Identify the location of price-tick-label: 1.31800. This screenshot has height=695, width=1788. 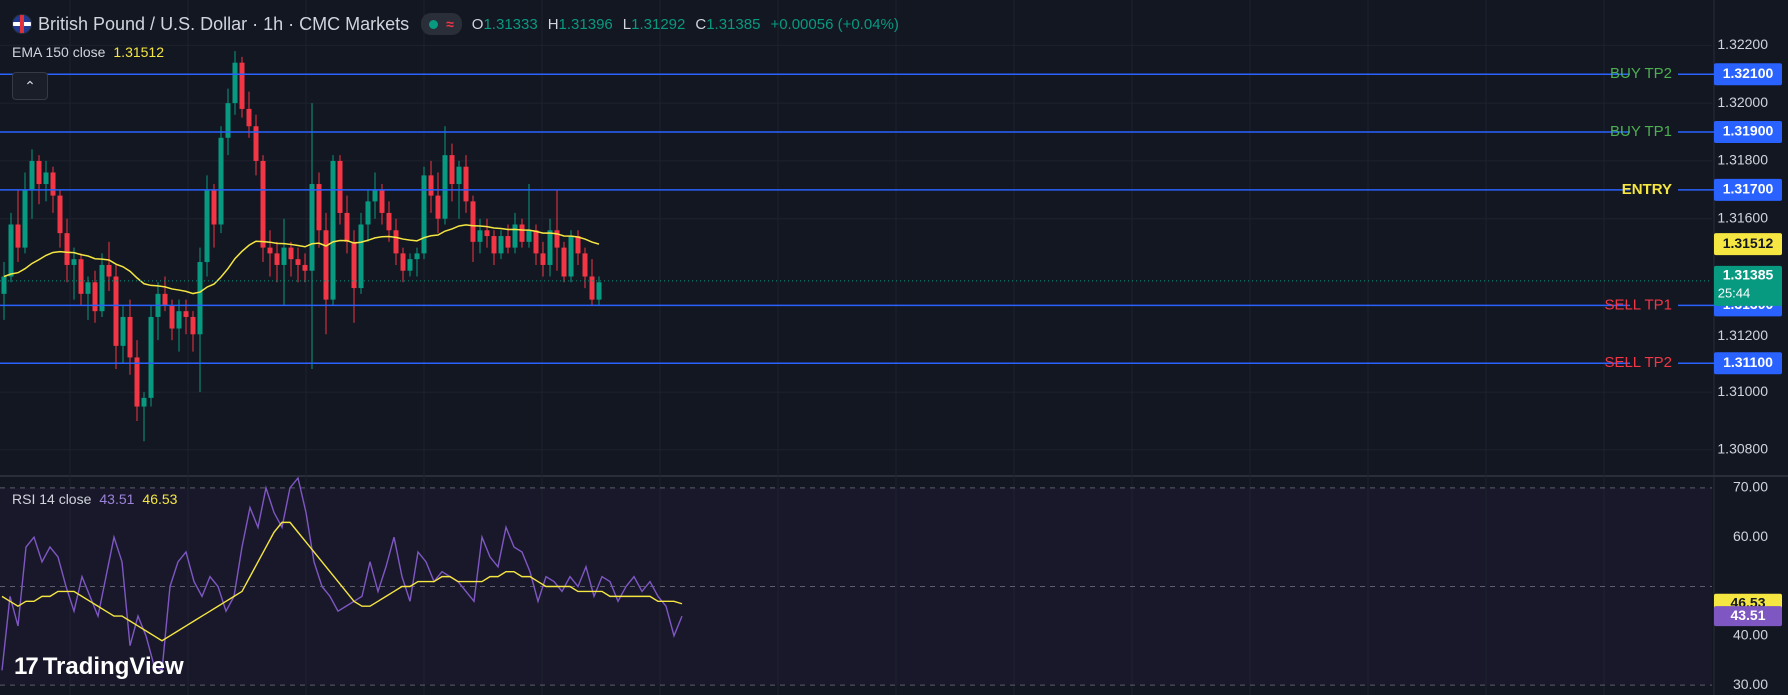
(1742, 160).